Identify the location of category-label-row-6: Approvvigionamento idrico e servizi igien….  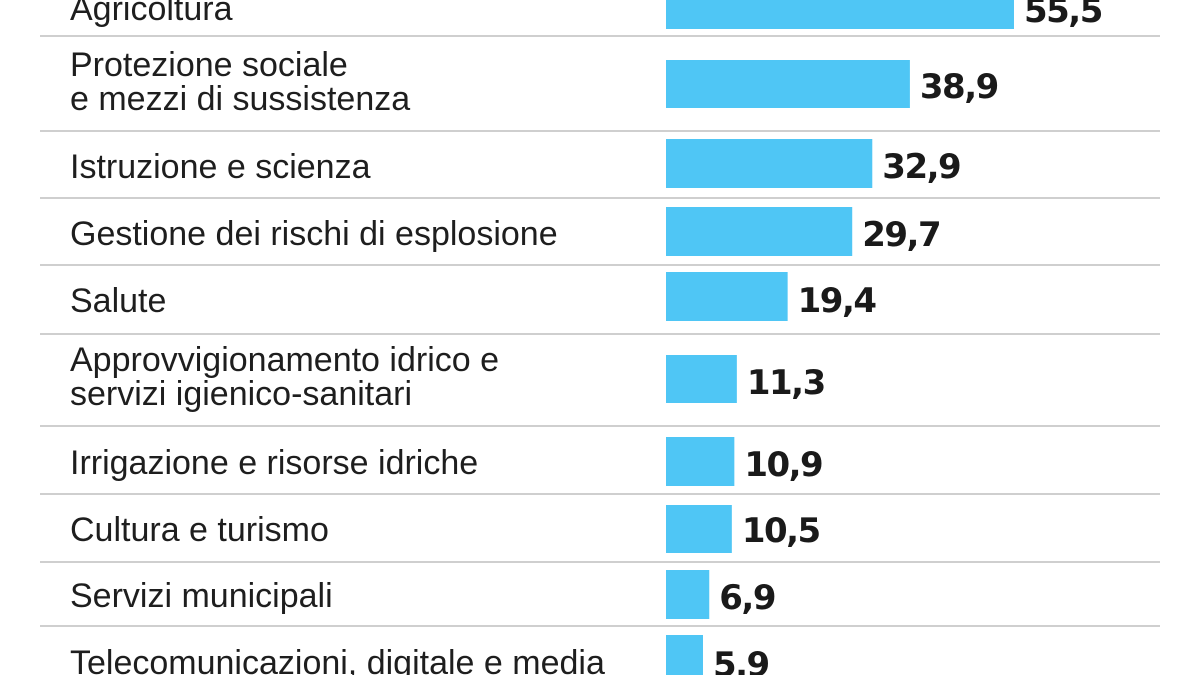
(284, 377).